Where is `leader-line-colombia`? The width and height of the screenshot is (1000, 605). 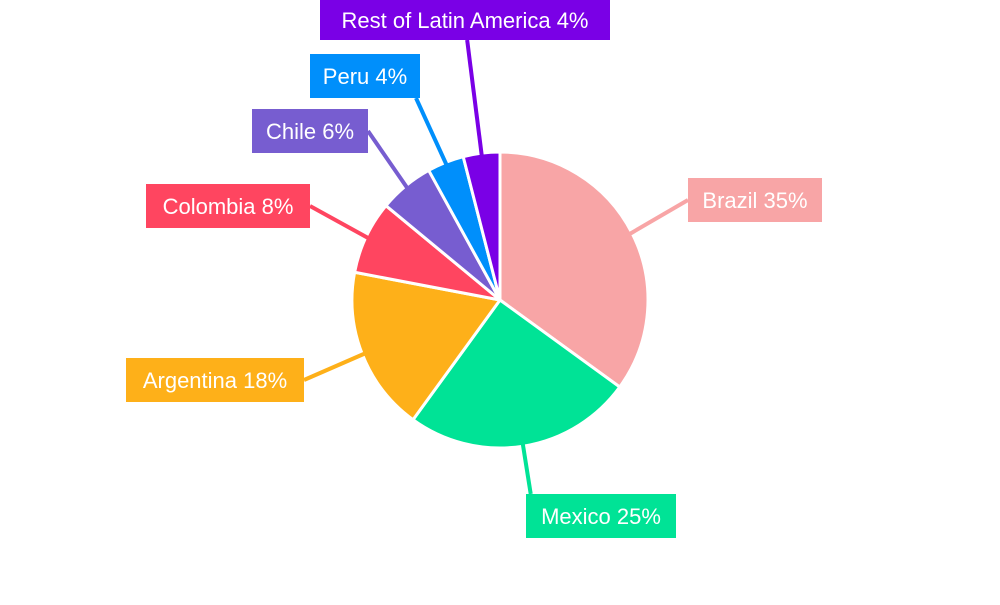 leader-line-colombia is located at coordinates (339, 222).